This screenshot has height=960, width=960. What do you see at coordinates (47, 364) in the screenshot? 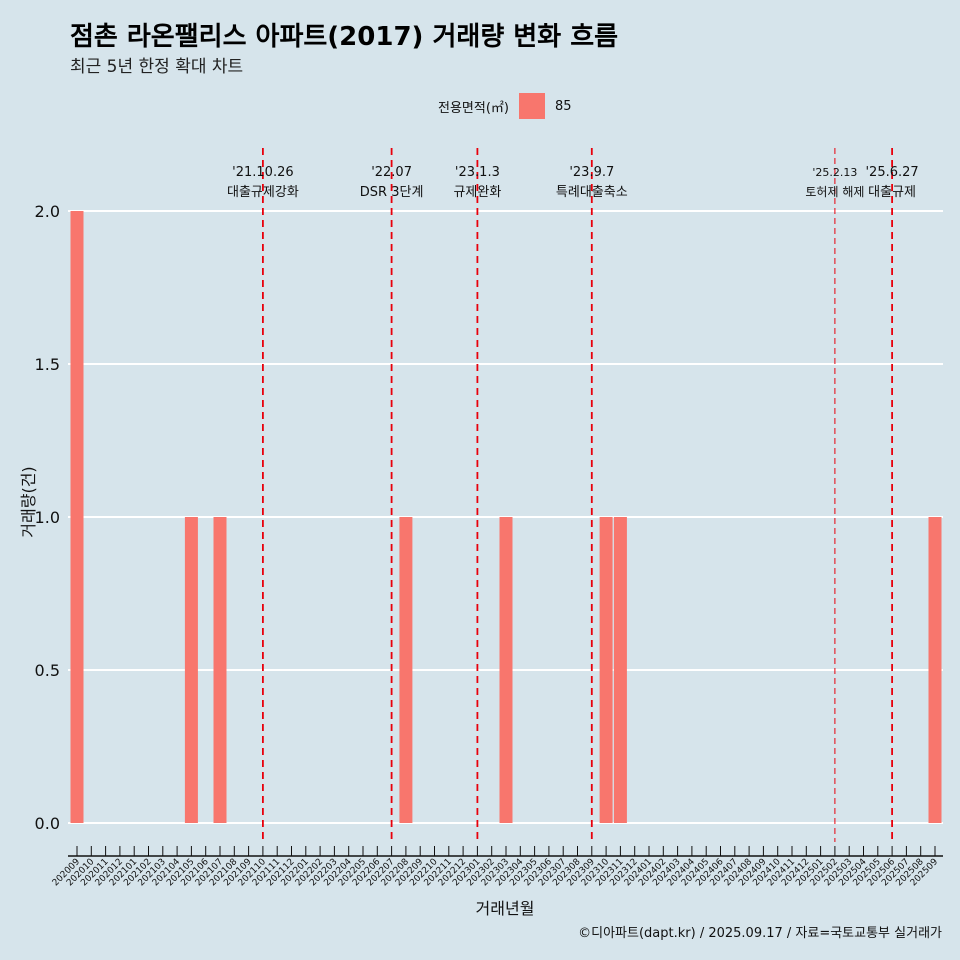
I see `y-tick-label: 1.5` at bounding box center [47, 364].